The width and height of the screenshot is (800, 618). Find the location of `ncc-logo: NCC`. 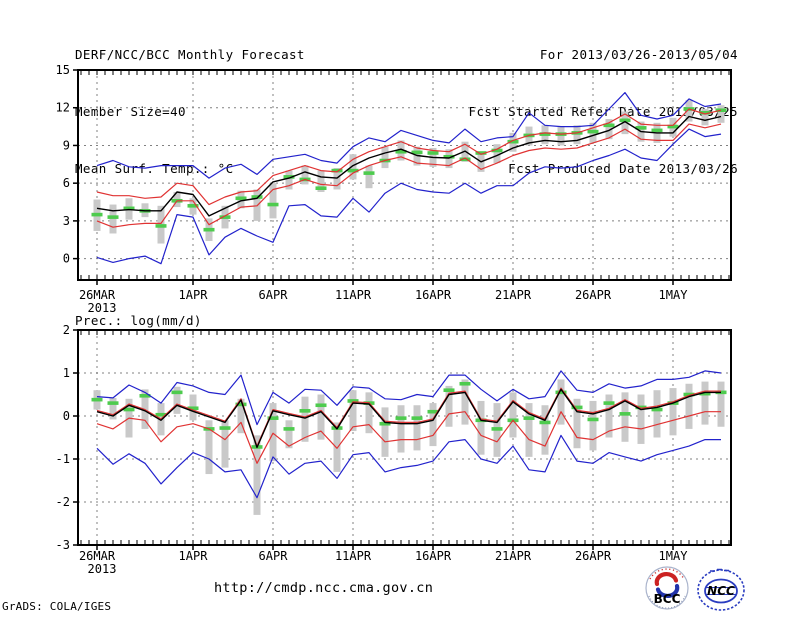

ncc-logo: NCC is located at coordinates (721, 589).